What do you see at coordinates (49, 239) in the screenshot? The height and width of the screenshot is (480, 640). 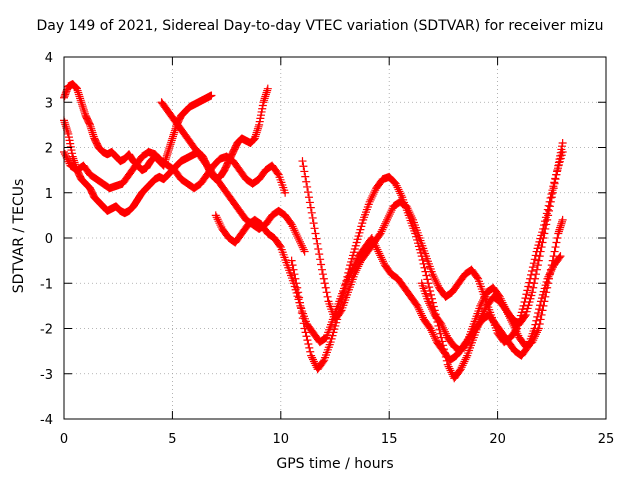 I see `y-tick-label: 0` at bounding box center [49, 239].